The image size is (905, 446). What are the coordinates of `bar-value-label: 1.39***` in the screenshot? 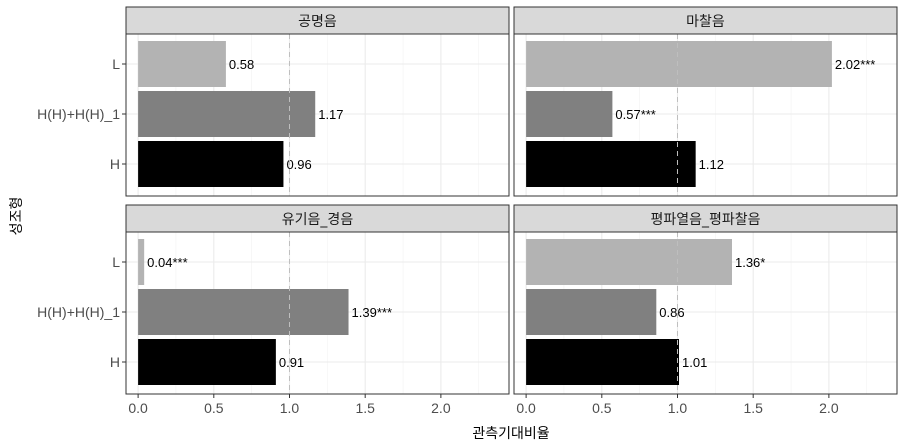 It's located at (372, 312).